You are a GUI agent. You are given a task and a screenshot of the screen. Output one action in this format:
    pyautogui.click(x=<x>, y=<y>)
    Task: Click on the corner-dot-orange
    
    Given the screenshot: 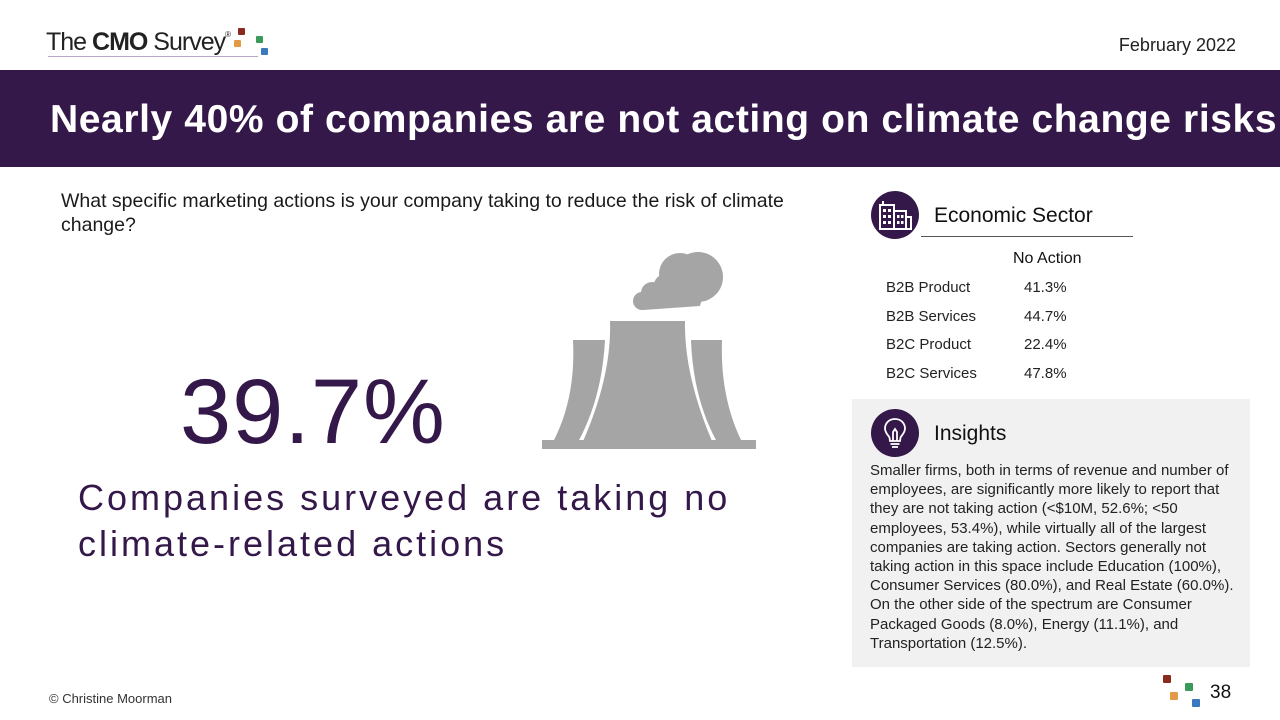 What is the action you would take?
    pyautogui.click(x=1174, y=696)
    